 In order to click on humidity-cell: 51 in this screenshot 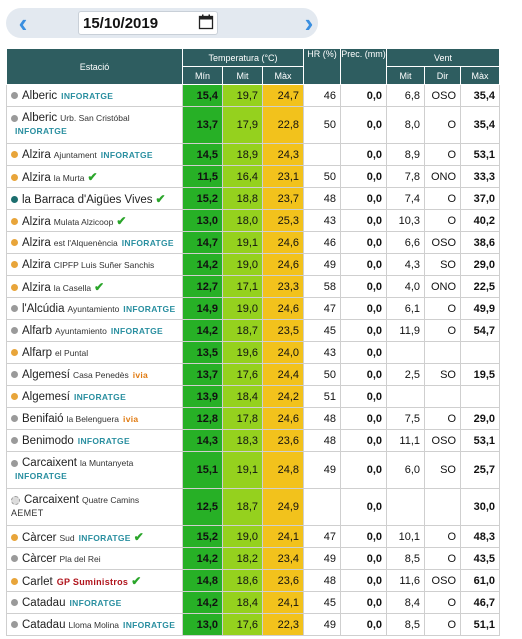, I will do `click(322, 396)`.